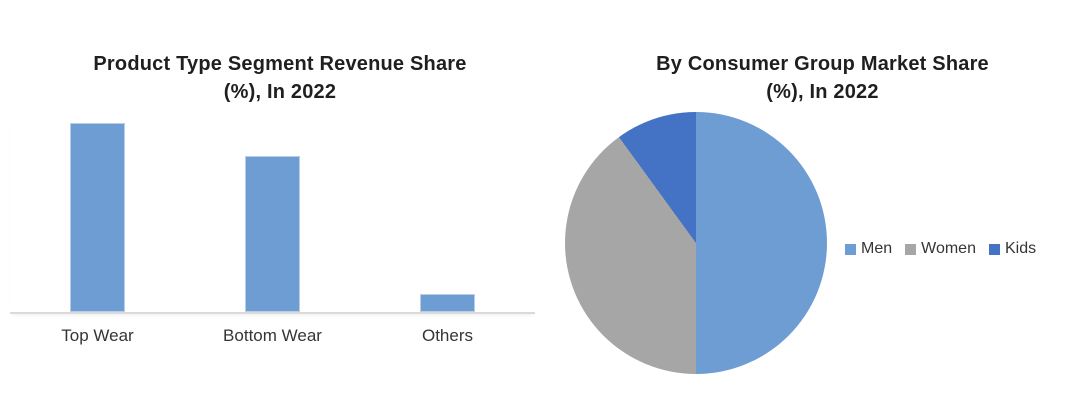  I want to click on legend-label-men: Men, so click(877, 248).